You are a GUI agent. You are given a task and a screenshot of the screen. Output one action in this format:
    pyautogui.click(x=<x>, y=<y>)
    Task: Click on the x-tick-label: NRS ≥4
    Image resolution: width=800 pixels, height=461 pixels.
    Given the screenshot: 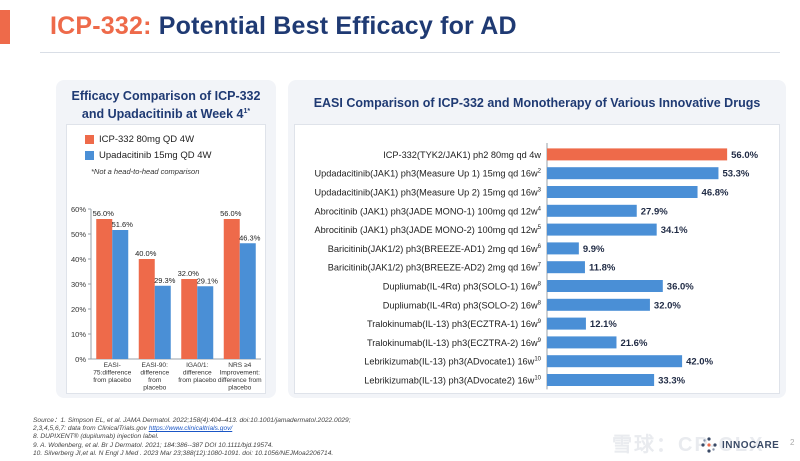 What is the action you would take?
    pyautogui.click(x=239, y=365)
    